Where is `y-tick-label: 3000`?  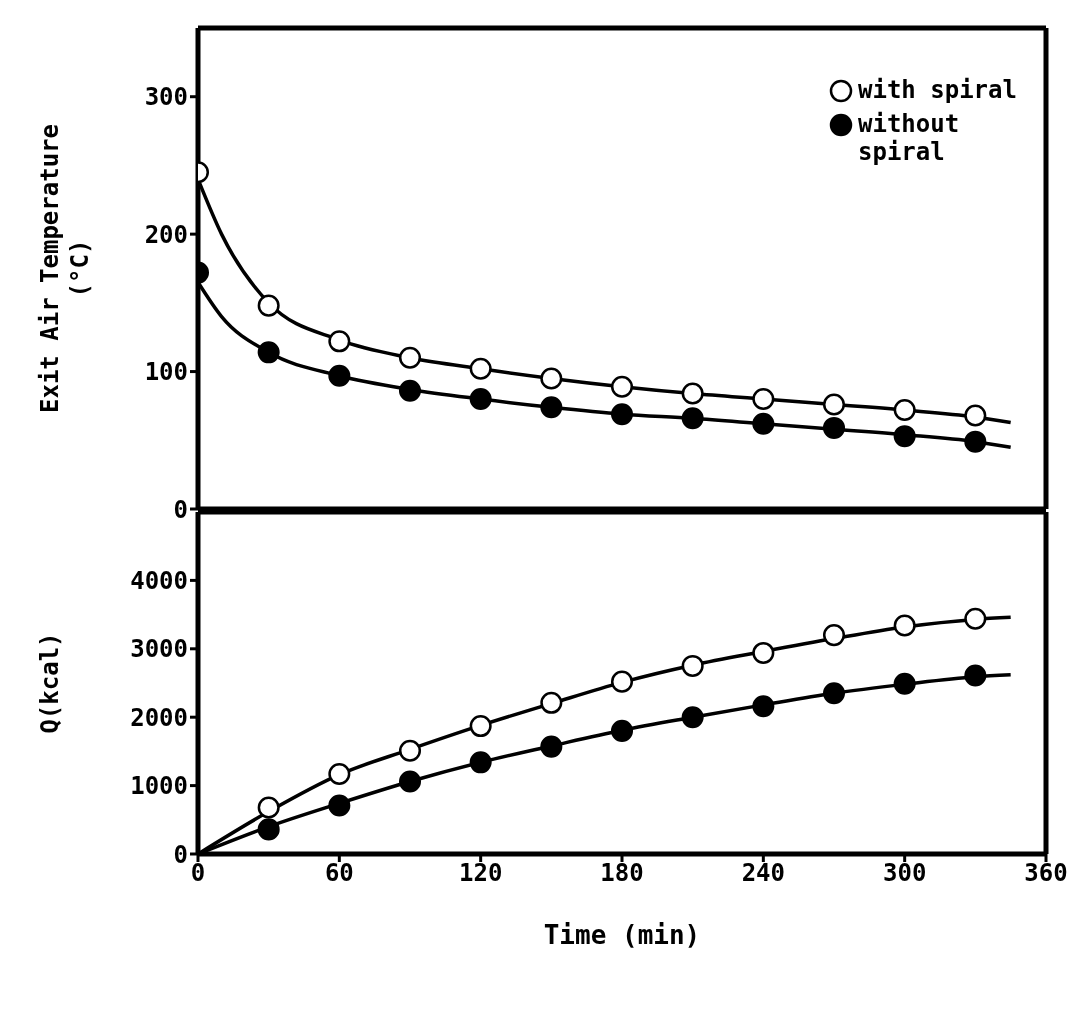 y-tick-label: 3000 is located at coordinates (159, 649).